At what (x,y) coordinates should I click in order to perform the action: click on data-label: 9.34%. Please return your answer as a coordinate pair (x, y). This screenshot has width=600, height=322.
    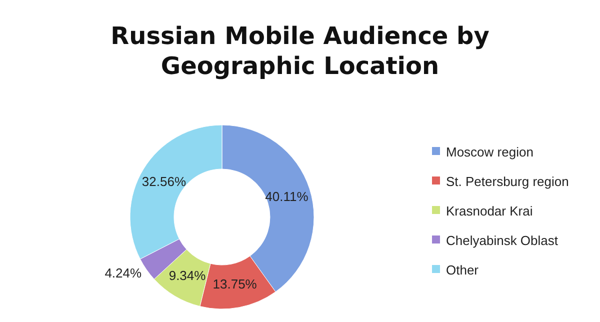
    Looking at the image, I should click on (187, 276).